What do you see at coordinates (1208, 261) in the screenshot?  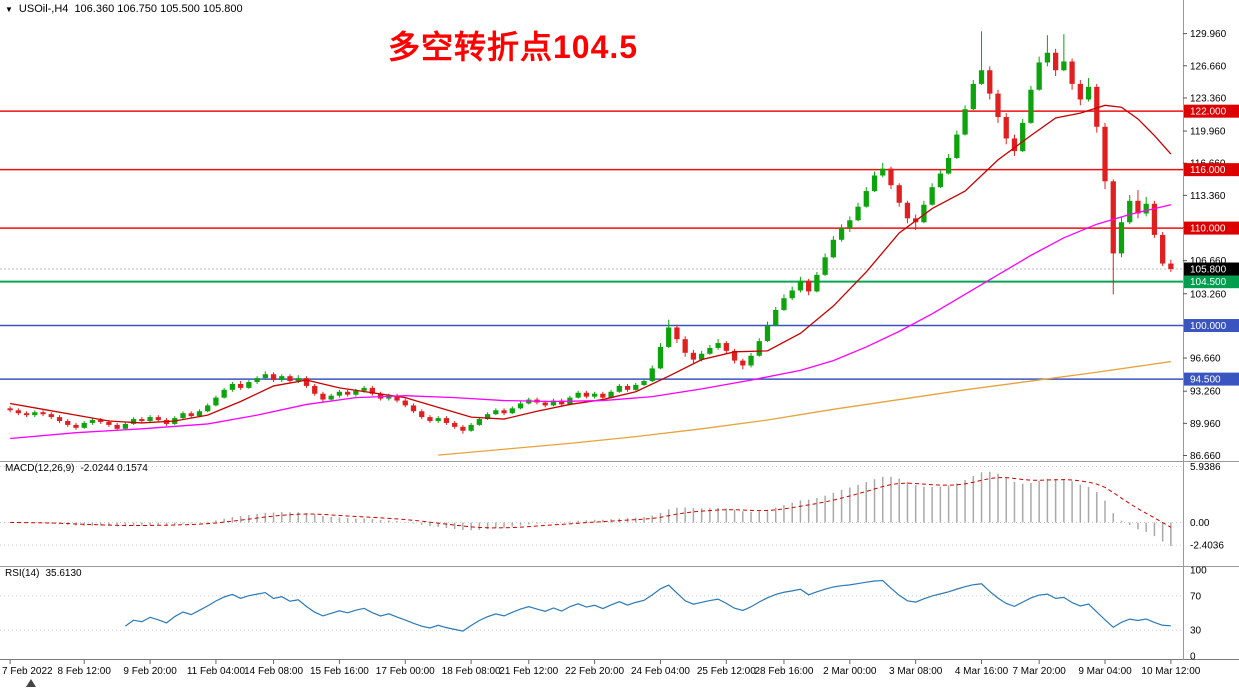 I see `price-tick-label: 106.660` at bounding box center [1208, 261].